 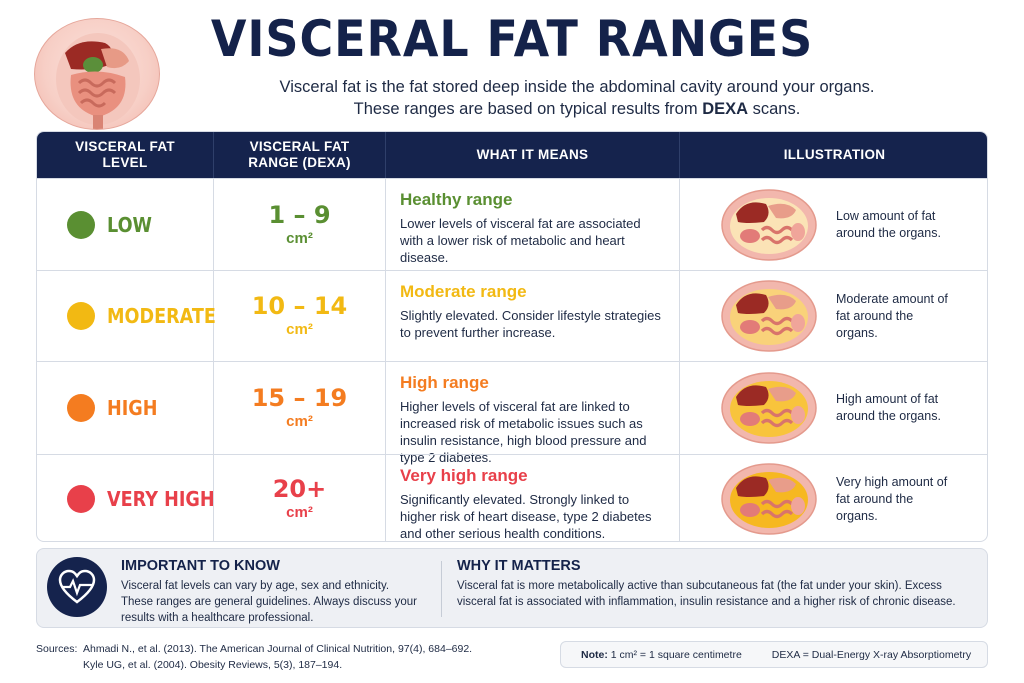 What do you see at coordinates (200, 566) in the screenshot?
I see `important-title: IMPORTANT TO KNOW` at bounding box center [200, 566].